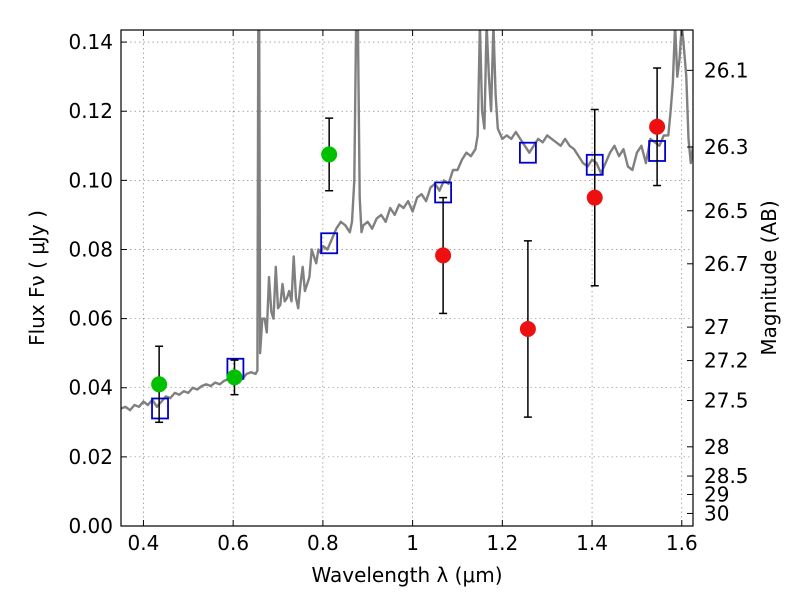 The width and height of the screenshot is (800, 600). What do you see at coordinates (682, 543) in the screenshot?
I see `x-tick-label: 1.6` at bounding box center [682, 543].